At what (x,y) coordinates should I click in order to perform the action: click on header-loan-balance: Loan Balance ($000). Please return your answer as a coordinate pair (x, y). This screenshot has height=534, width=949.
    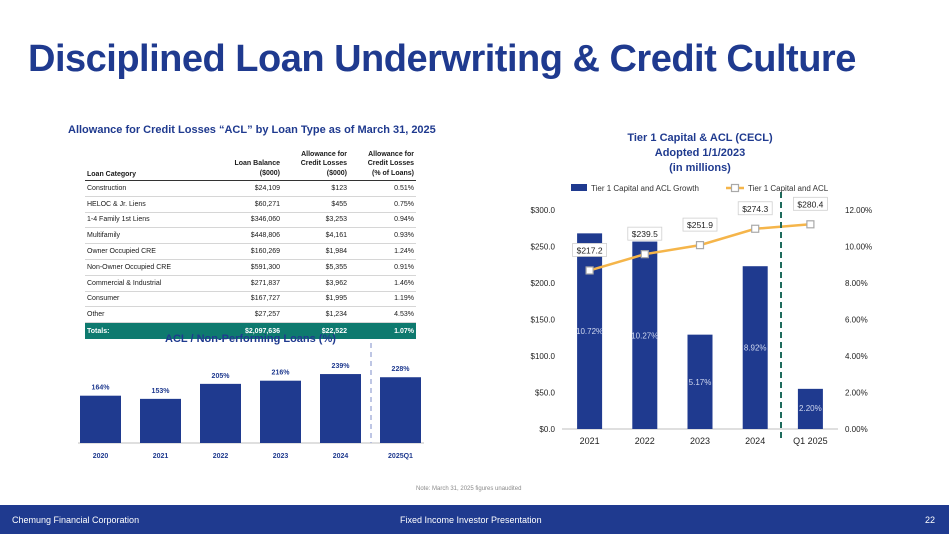
    Looking at the image, I should click on (248, 169).